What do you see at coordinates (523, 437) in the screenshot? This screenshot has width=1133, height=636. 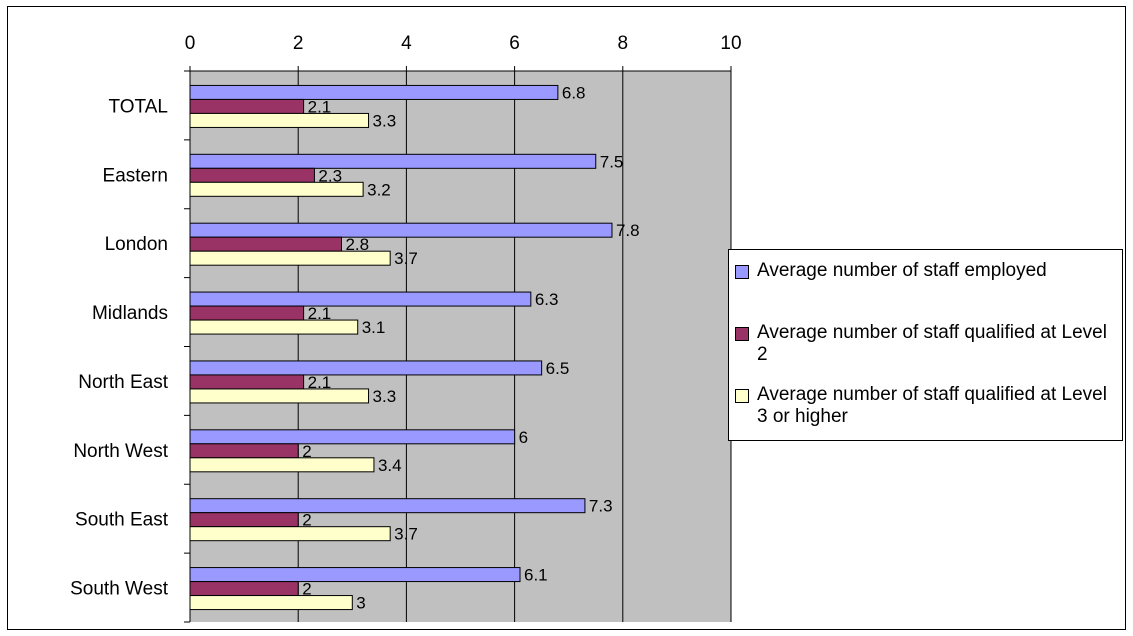 I see `bar-value-label: 6` at bounding box center [523, 437].